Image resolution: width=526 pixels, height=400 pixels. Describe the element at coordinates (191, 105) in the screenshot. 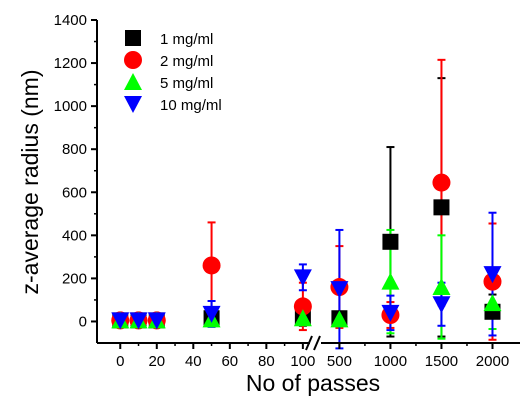

I see `legend-label-10-mg-ml: 10 mg/ml` at that location.